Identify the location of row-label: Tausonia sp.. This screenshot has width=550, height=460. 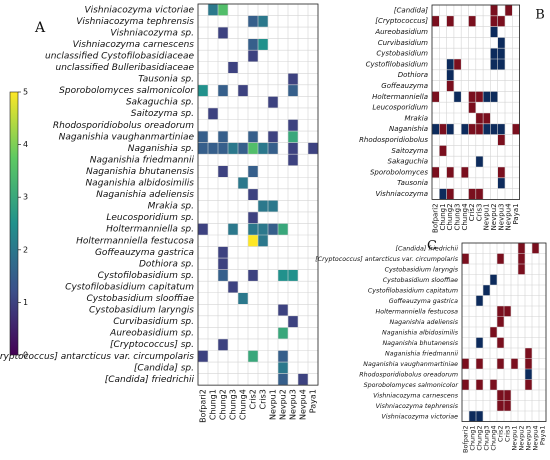
(166, 80).